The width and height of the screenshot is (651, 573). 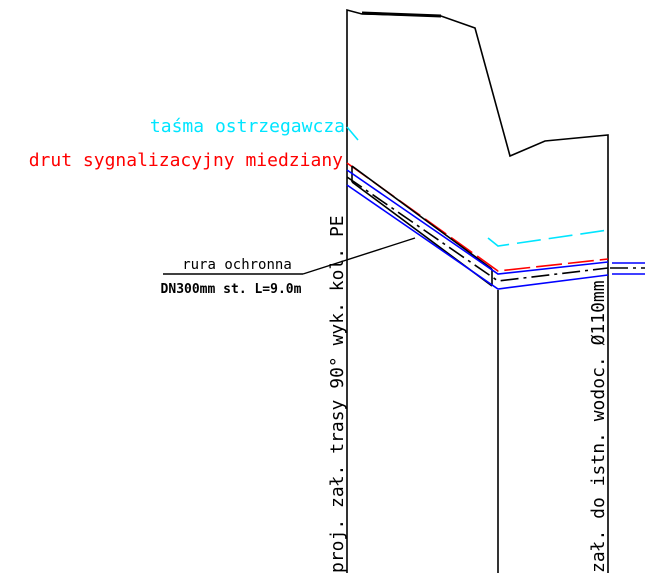 What do you see at coordinates (289, 256) in the screenshot?
I see `sleeve-leader` at bounding box center [289, 256].